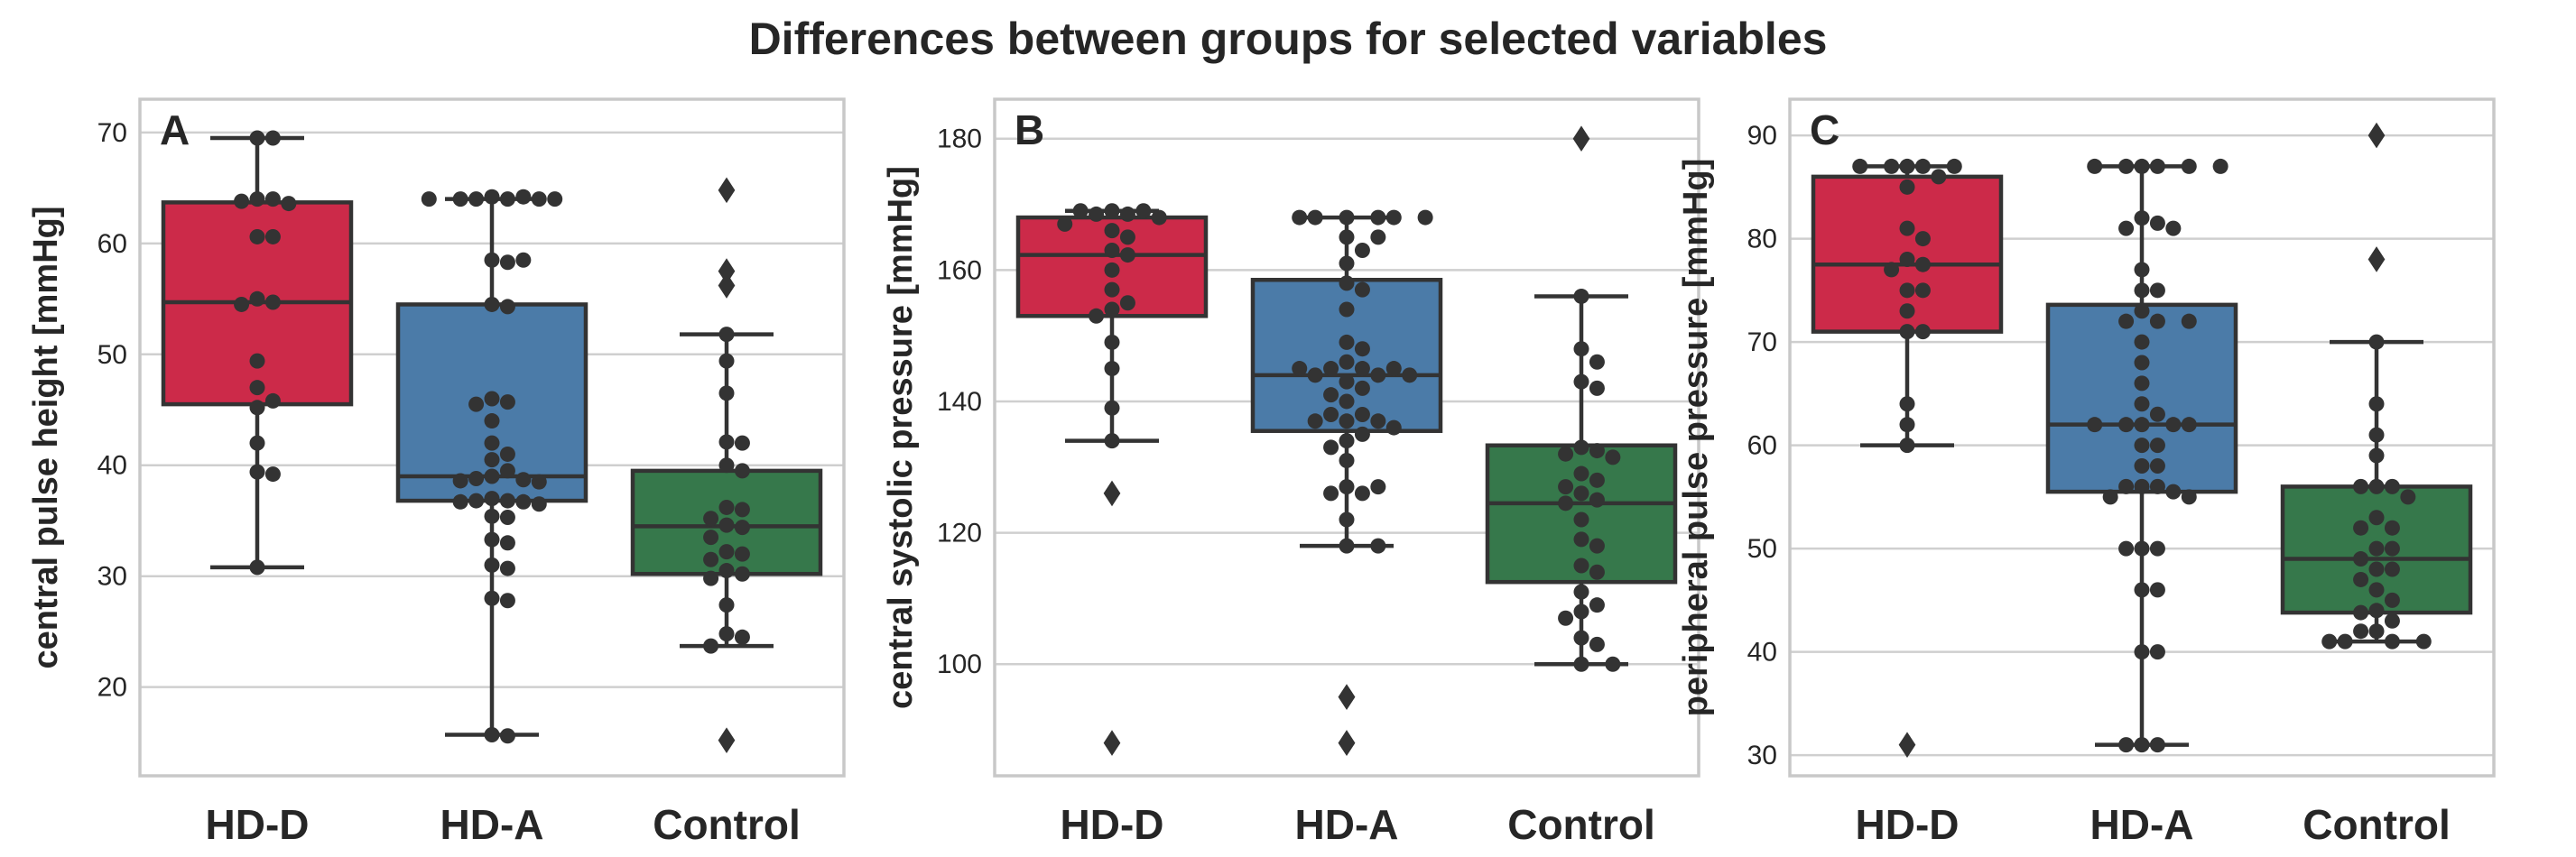 The width and height of the screenshot is (2576, 857). Describe the element at coordinates (112, 355) in the screenshot. I see `y-tick-label: 50` at that location.